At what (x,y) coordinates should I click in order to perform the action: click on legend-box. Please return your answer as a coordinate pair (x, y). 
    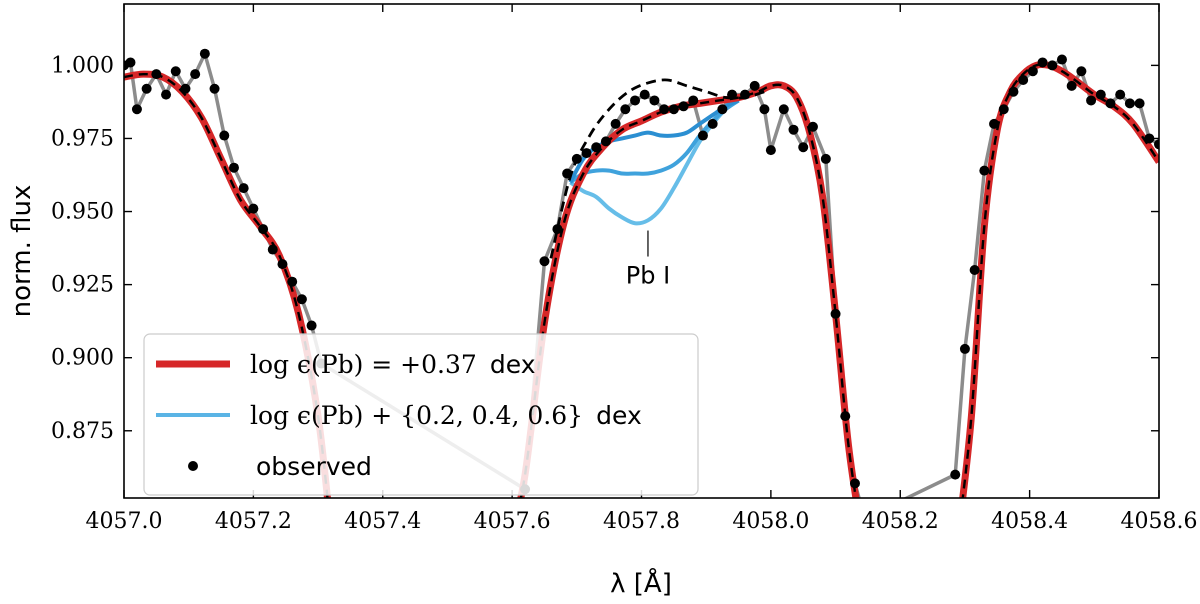
    Looking at the image, I should click on (421, 414).